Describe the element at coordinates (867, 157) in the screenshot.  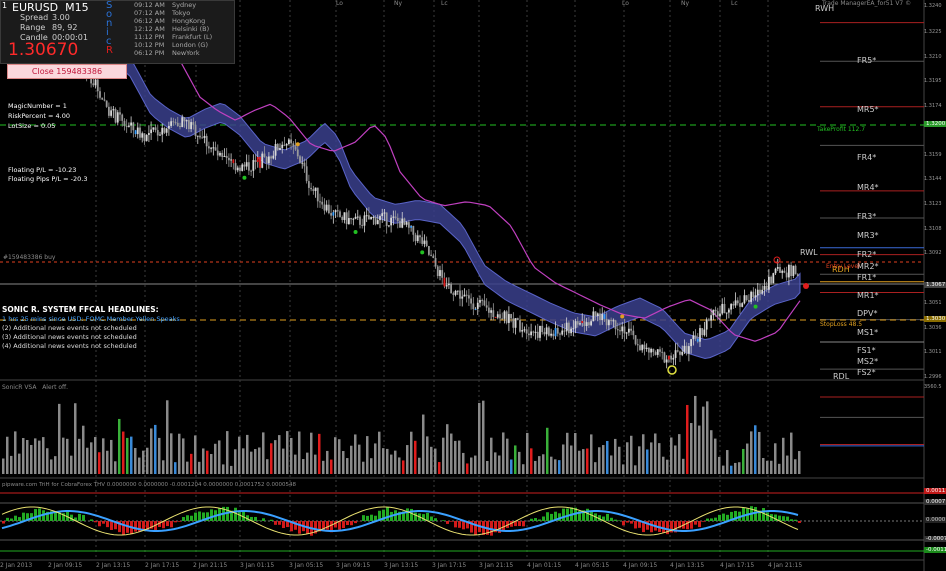
I see `level-fr4: FR4*` at that location.